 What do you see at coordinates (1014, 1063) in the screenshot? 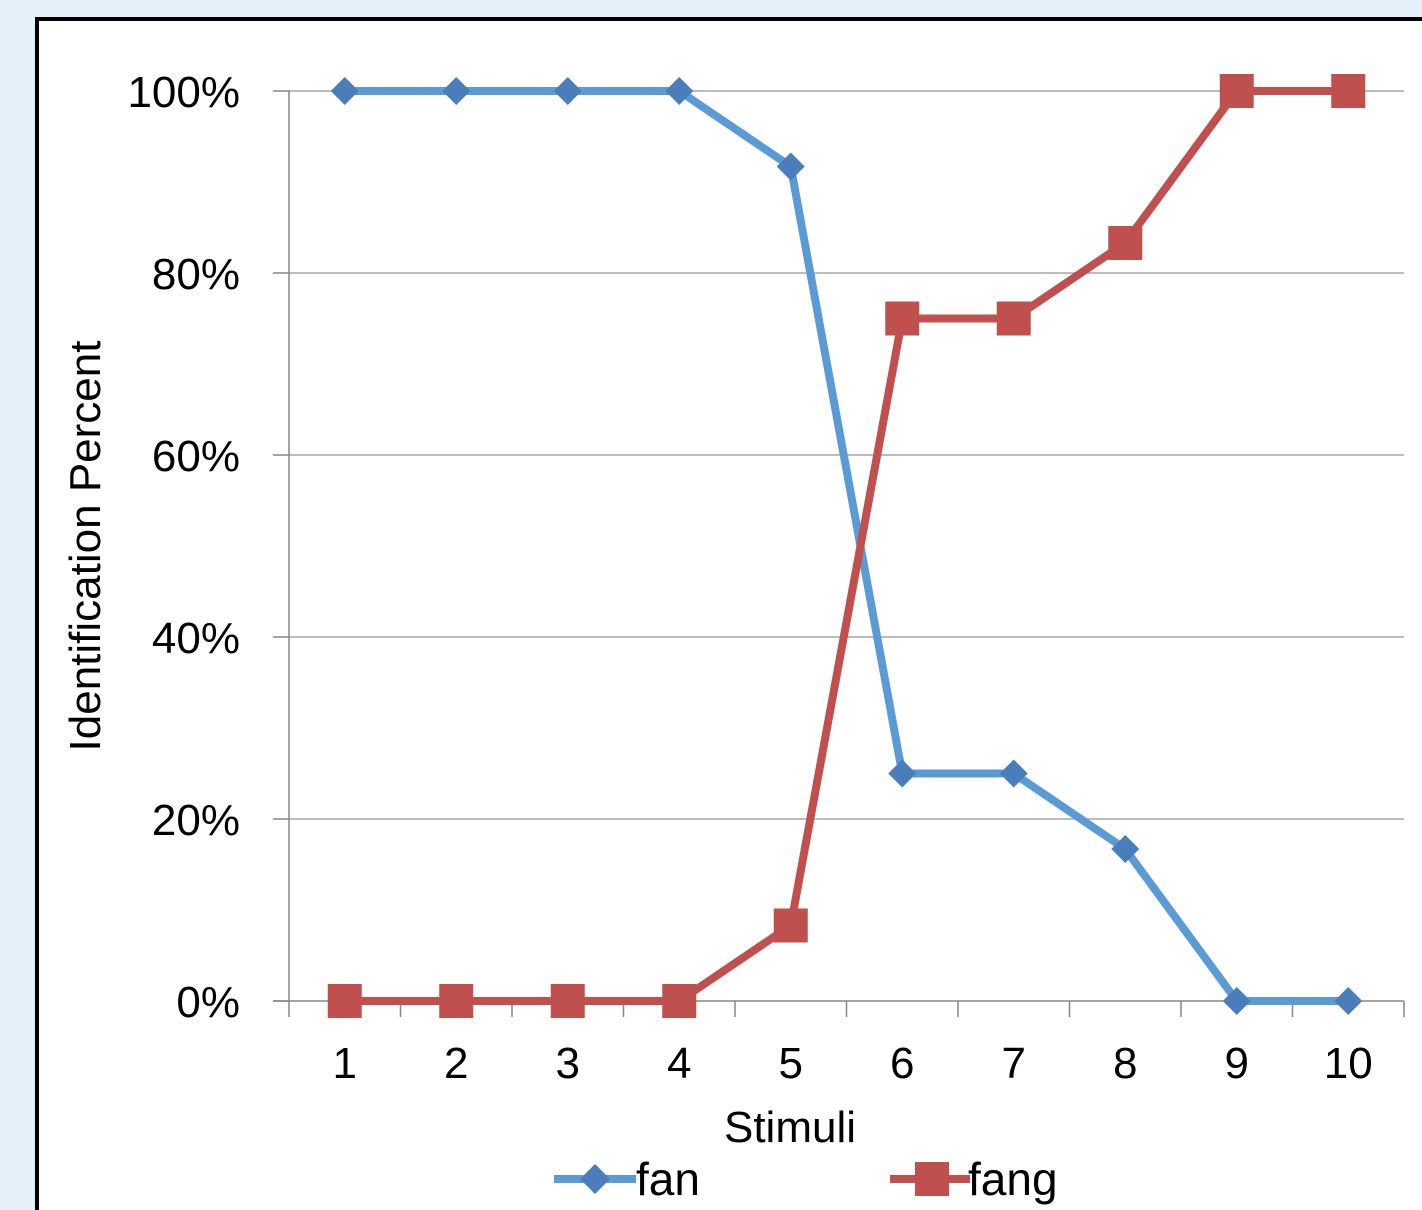
I see `x-tick-label: 7` at bounding box center [1014, 1063].